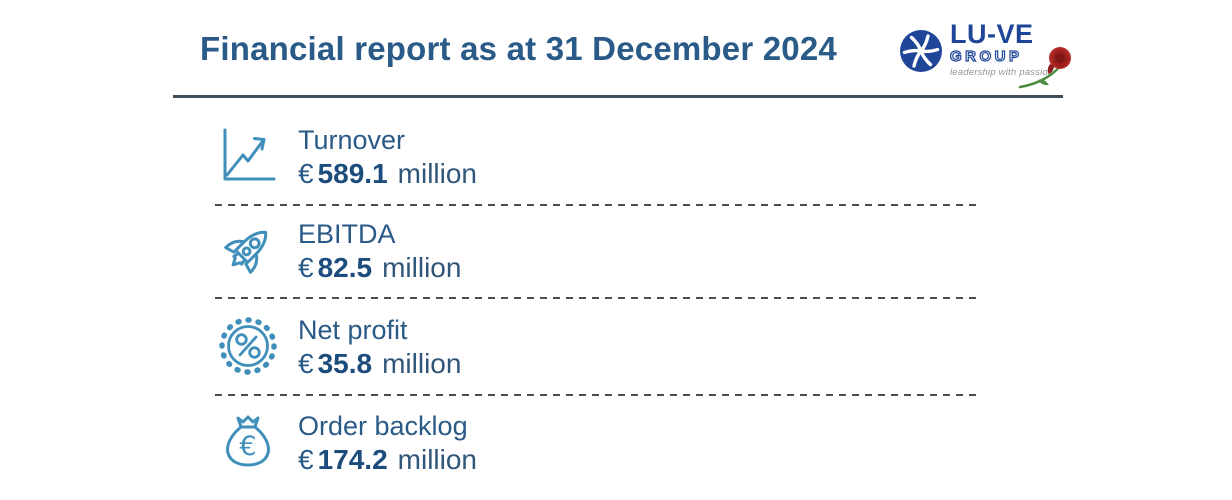  Describe the element at coordinates (992, 34) in the screenshot. I see `logo-brand-name: LU-VE` at that location.